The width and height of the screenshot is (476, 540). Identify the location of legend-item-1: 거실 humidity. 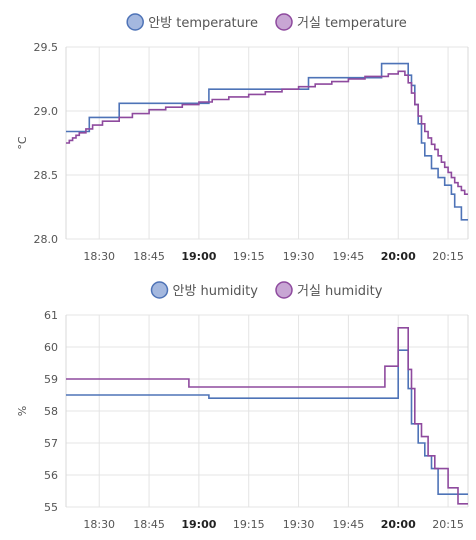
(329, 290).